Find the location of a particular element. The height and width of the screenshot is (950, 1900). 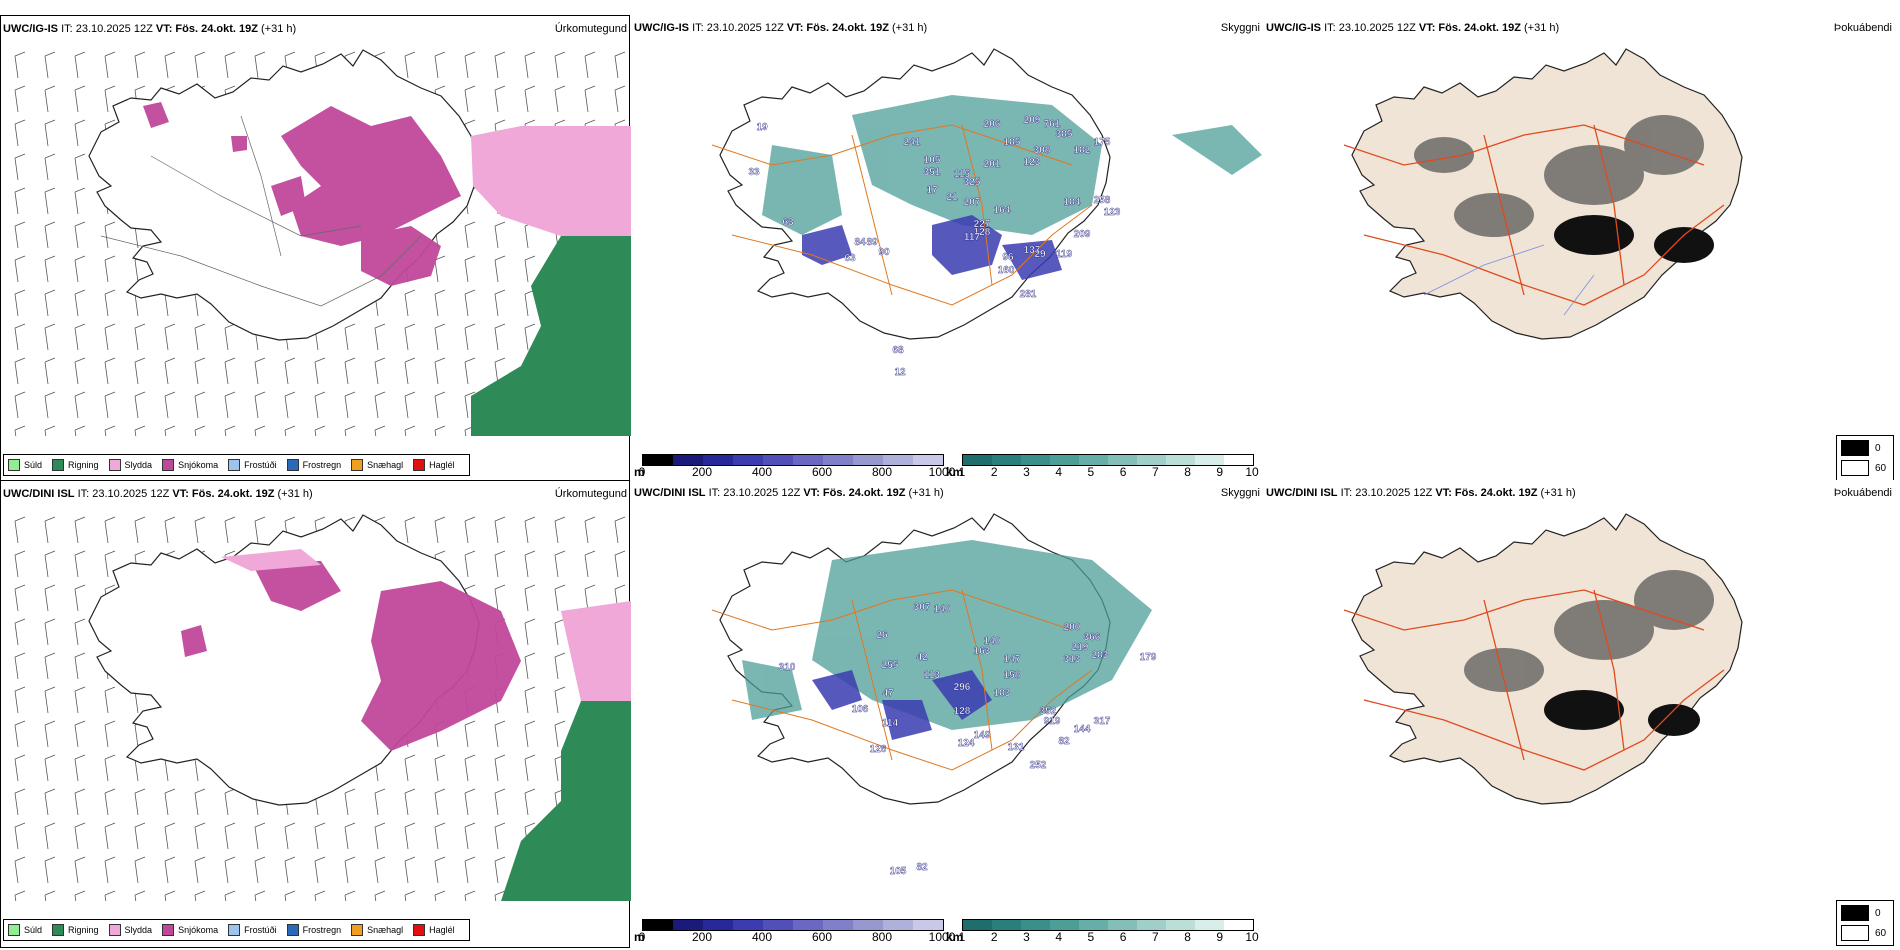

colorbar-tick: 2 is located at coordinates (994, 472).